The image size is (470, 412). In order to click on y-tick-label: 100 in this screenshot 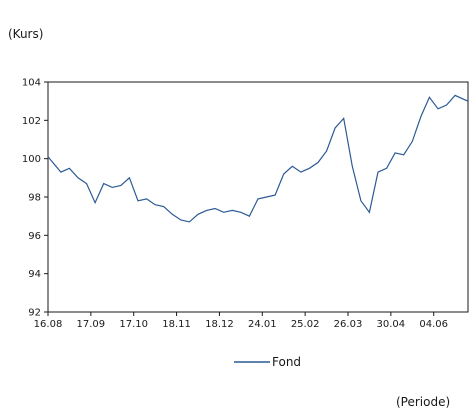, I will do `click(31, 159)`.